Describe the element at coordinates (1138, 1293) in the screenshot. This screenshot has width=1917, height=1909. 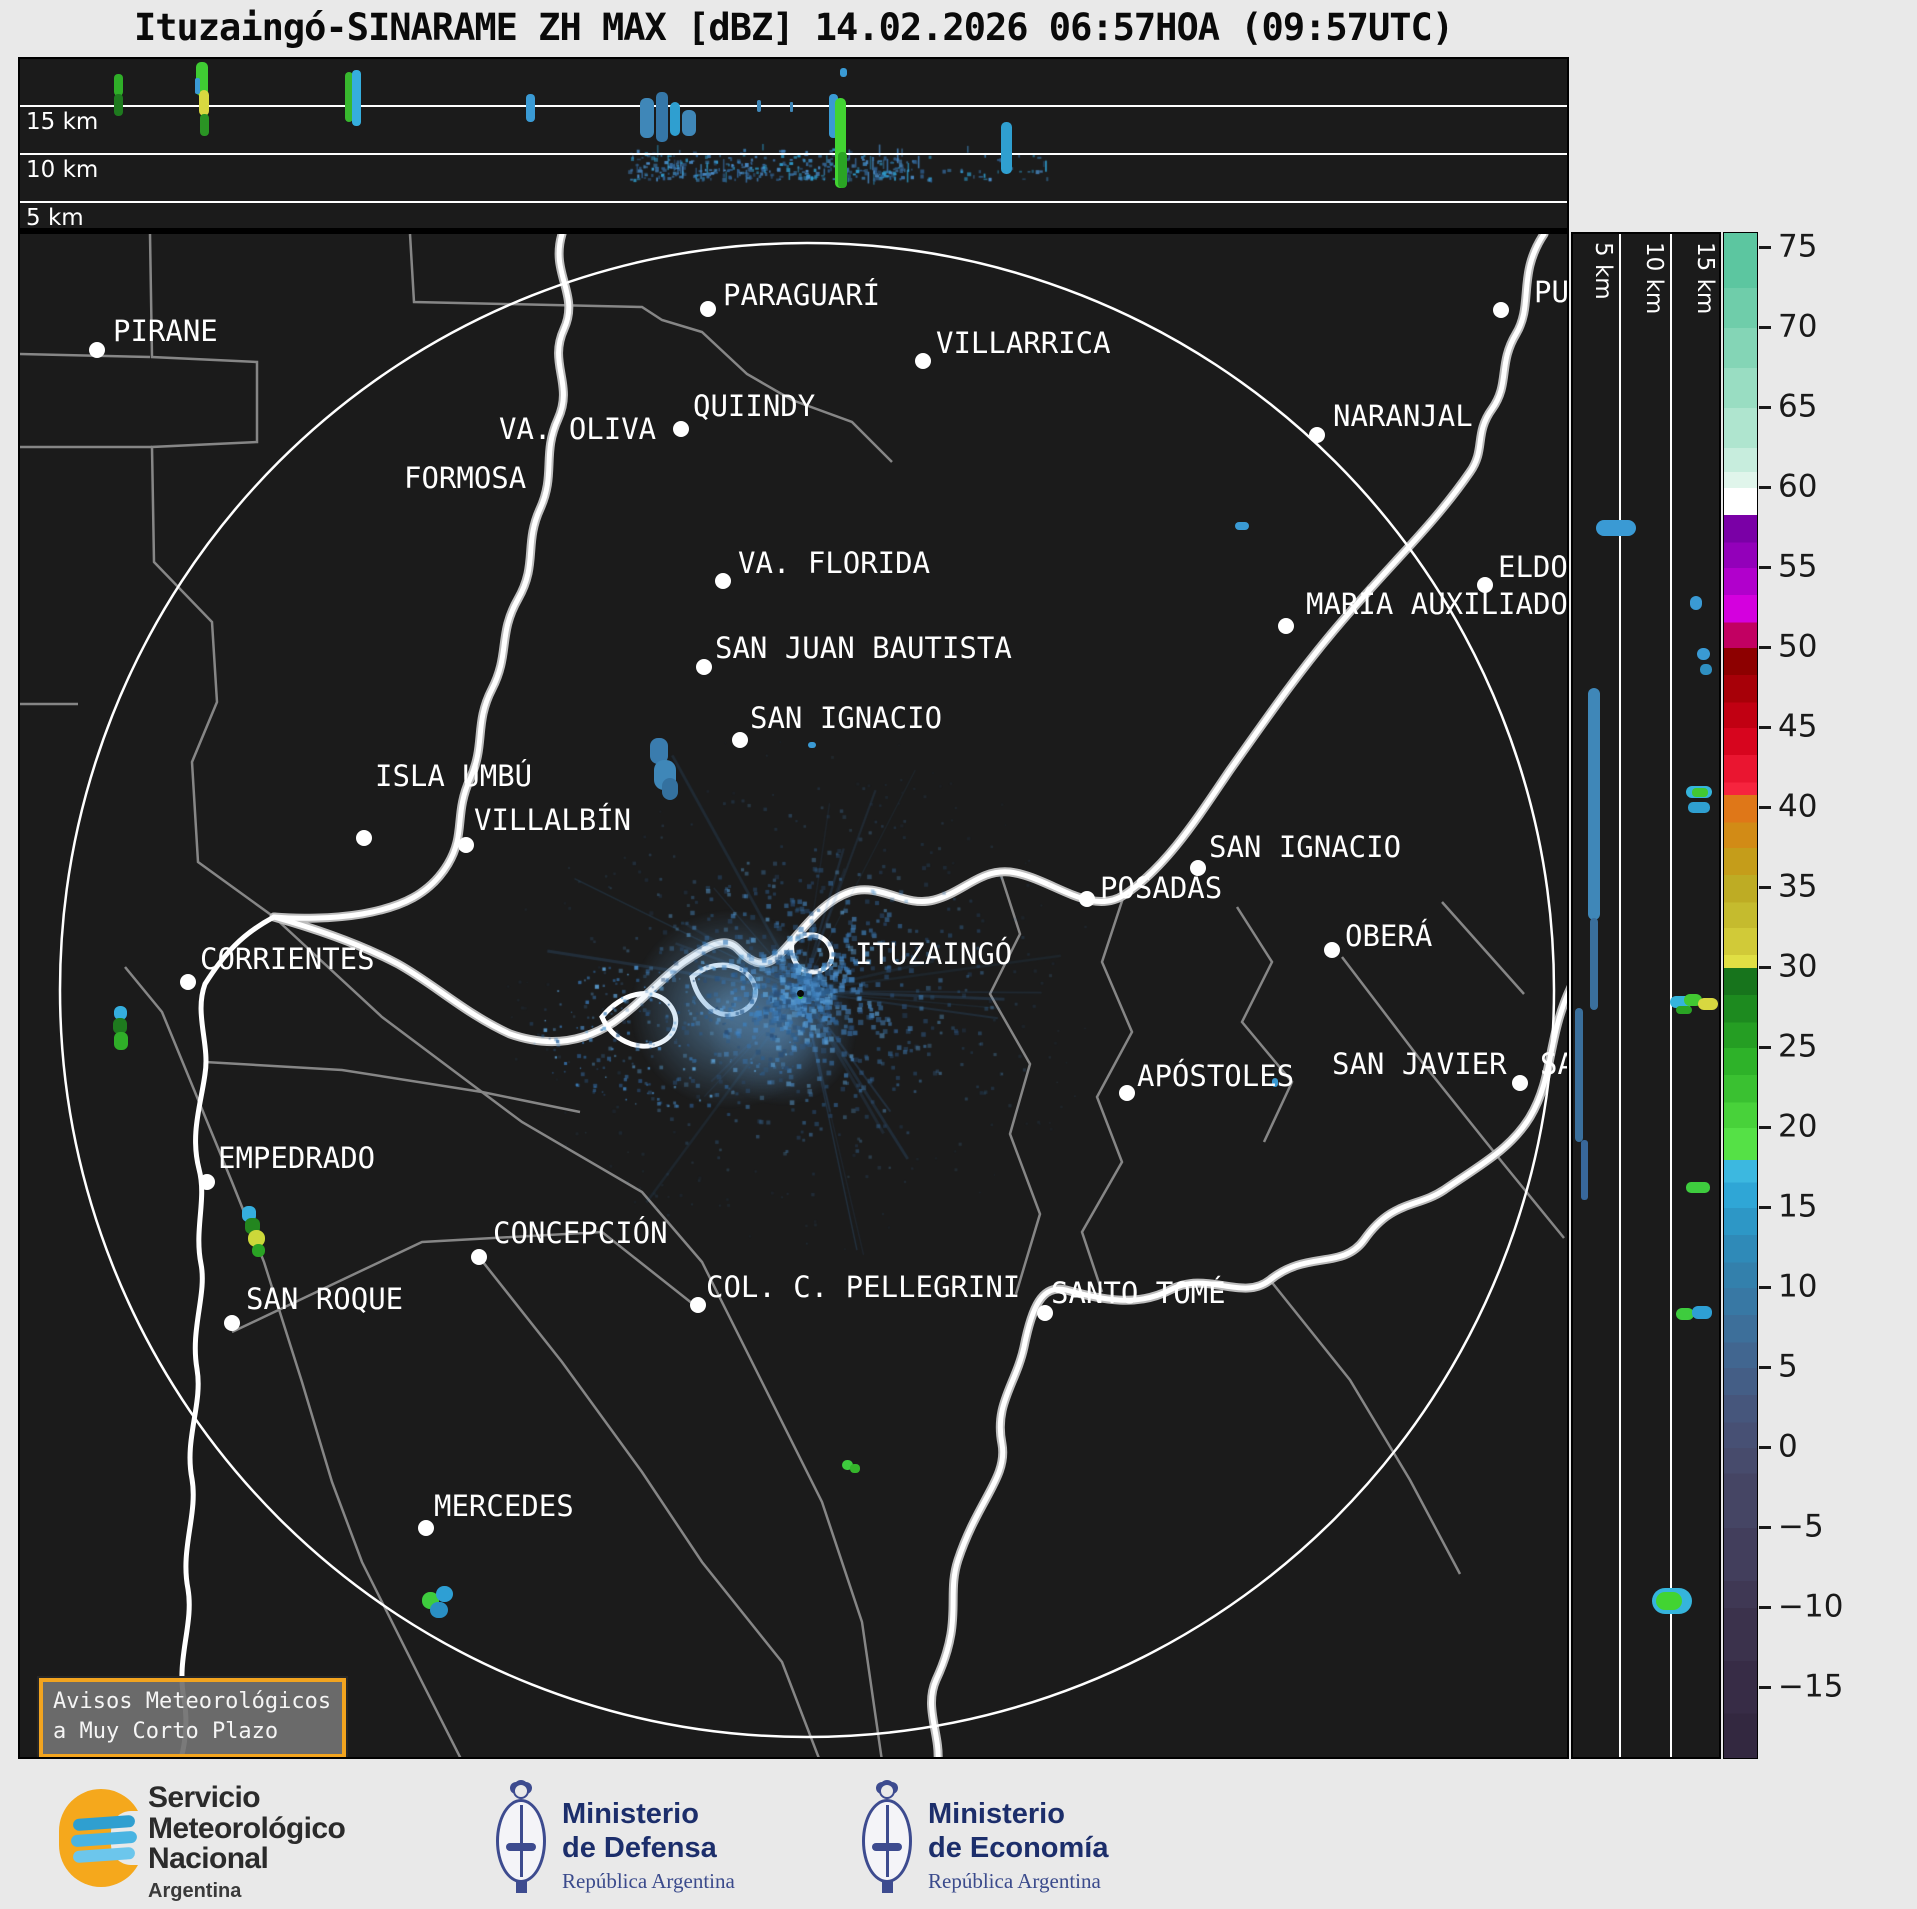
I see `city-label: SANTO TOMÉ` at that location.